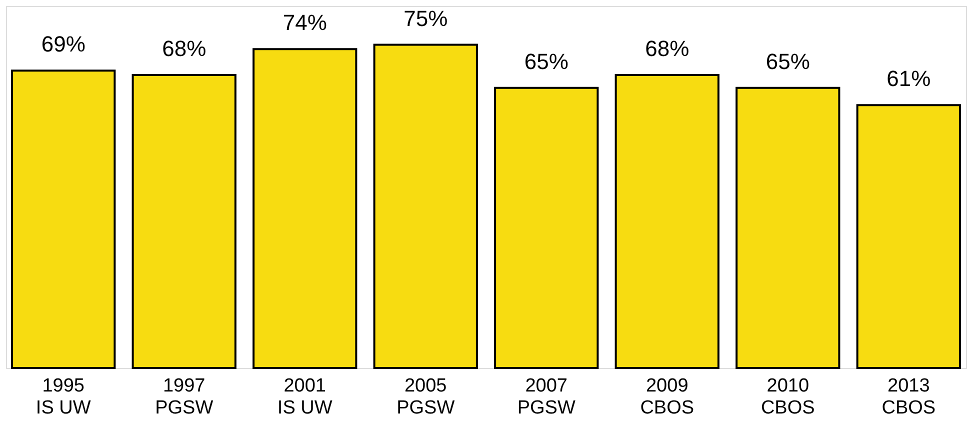 The width and height of the screenshot is (972, 423). I want to click on x-tick-label: 2007 PGSW, so click(546, 397).